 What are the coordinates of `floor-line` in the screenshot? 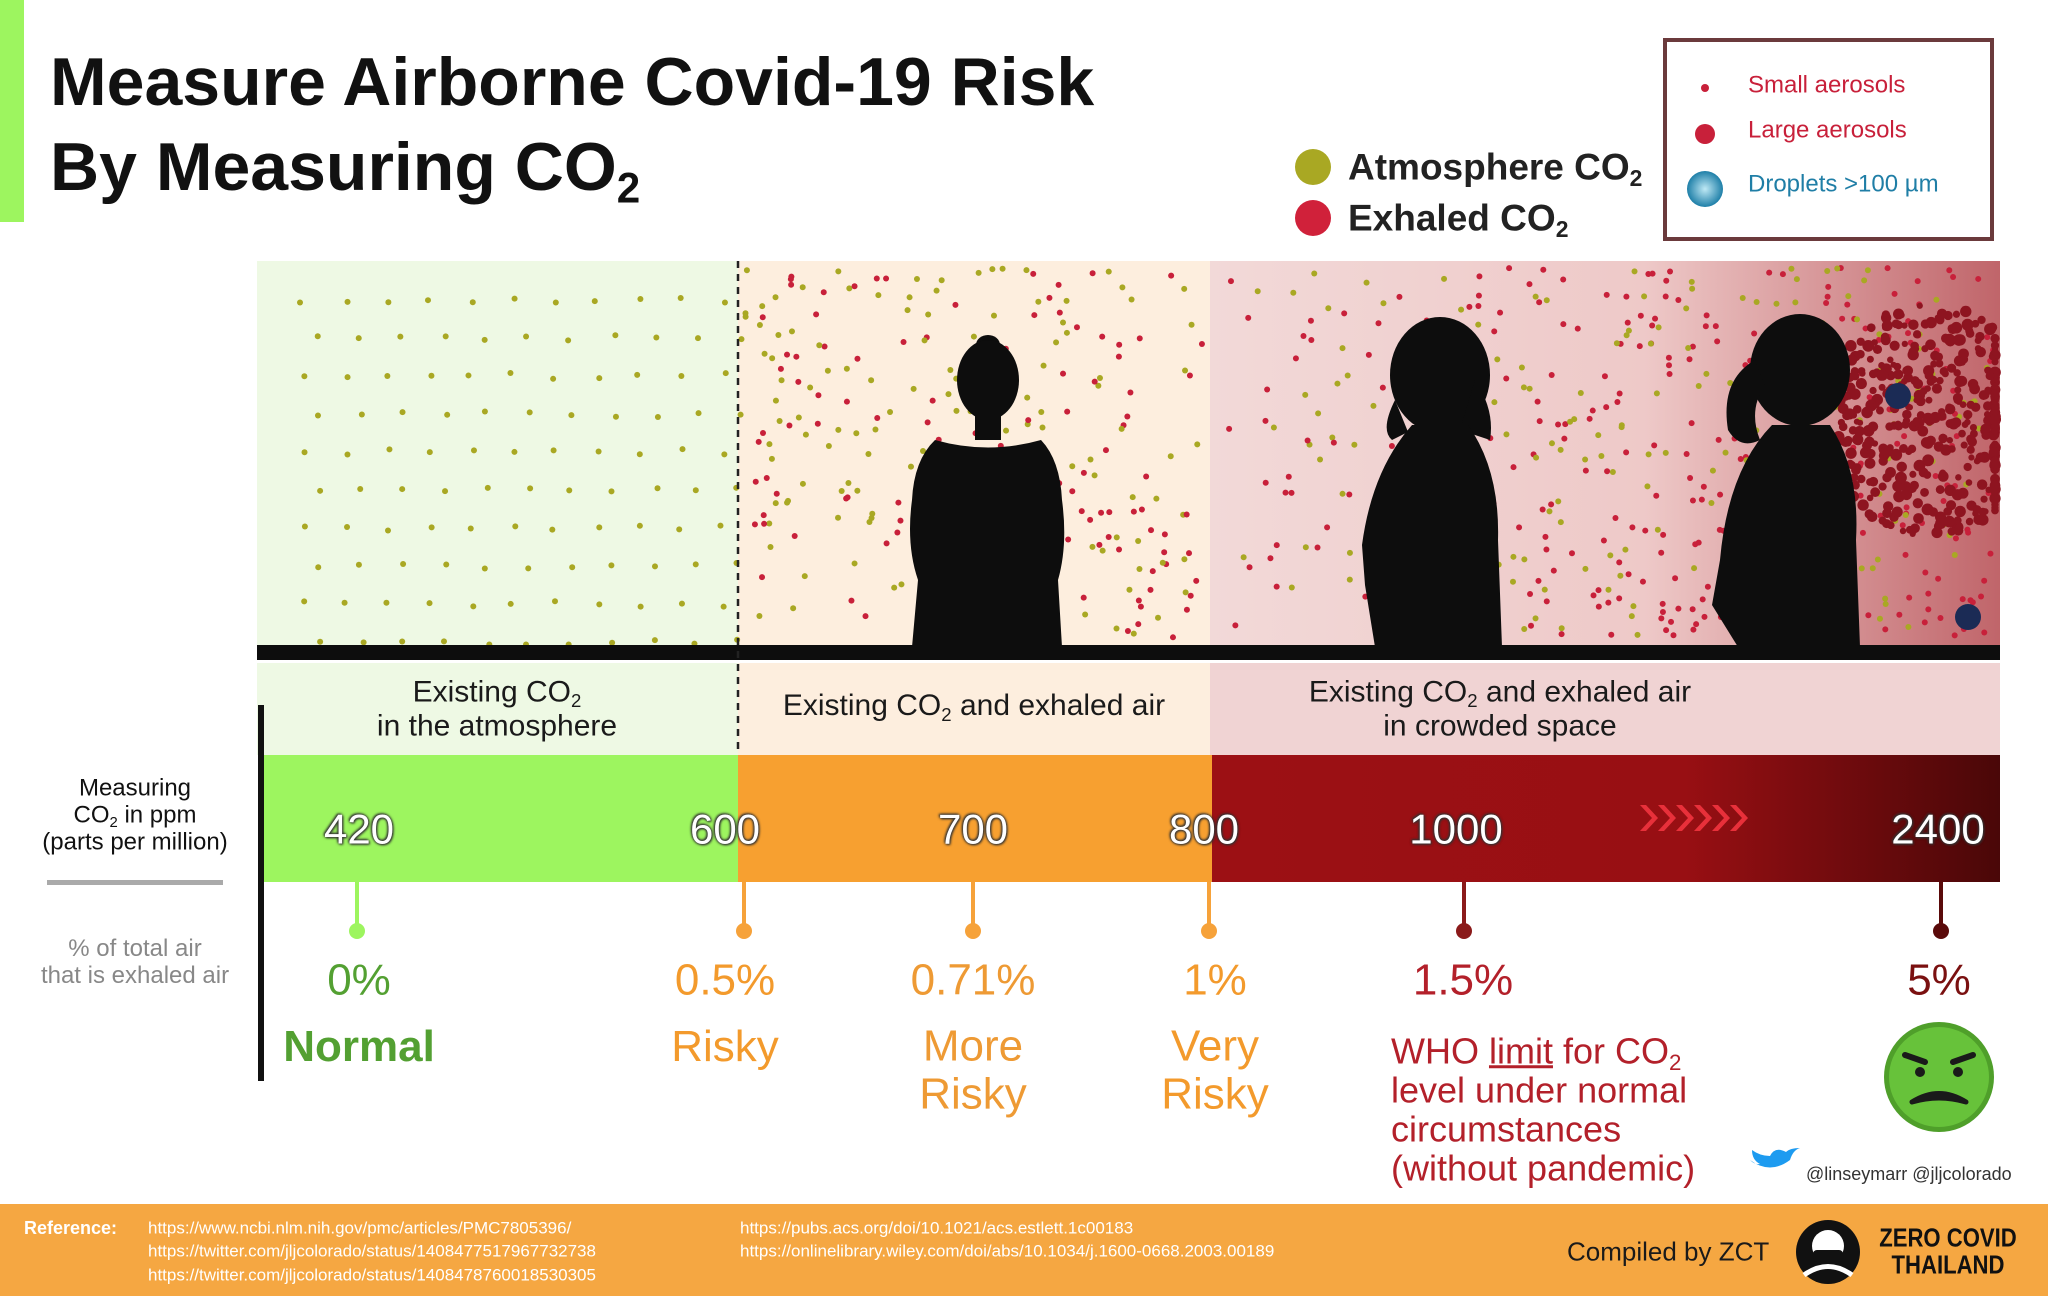 It's located at (1128, 652).